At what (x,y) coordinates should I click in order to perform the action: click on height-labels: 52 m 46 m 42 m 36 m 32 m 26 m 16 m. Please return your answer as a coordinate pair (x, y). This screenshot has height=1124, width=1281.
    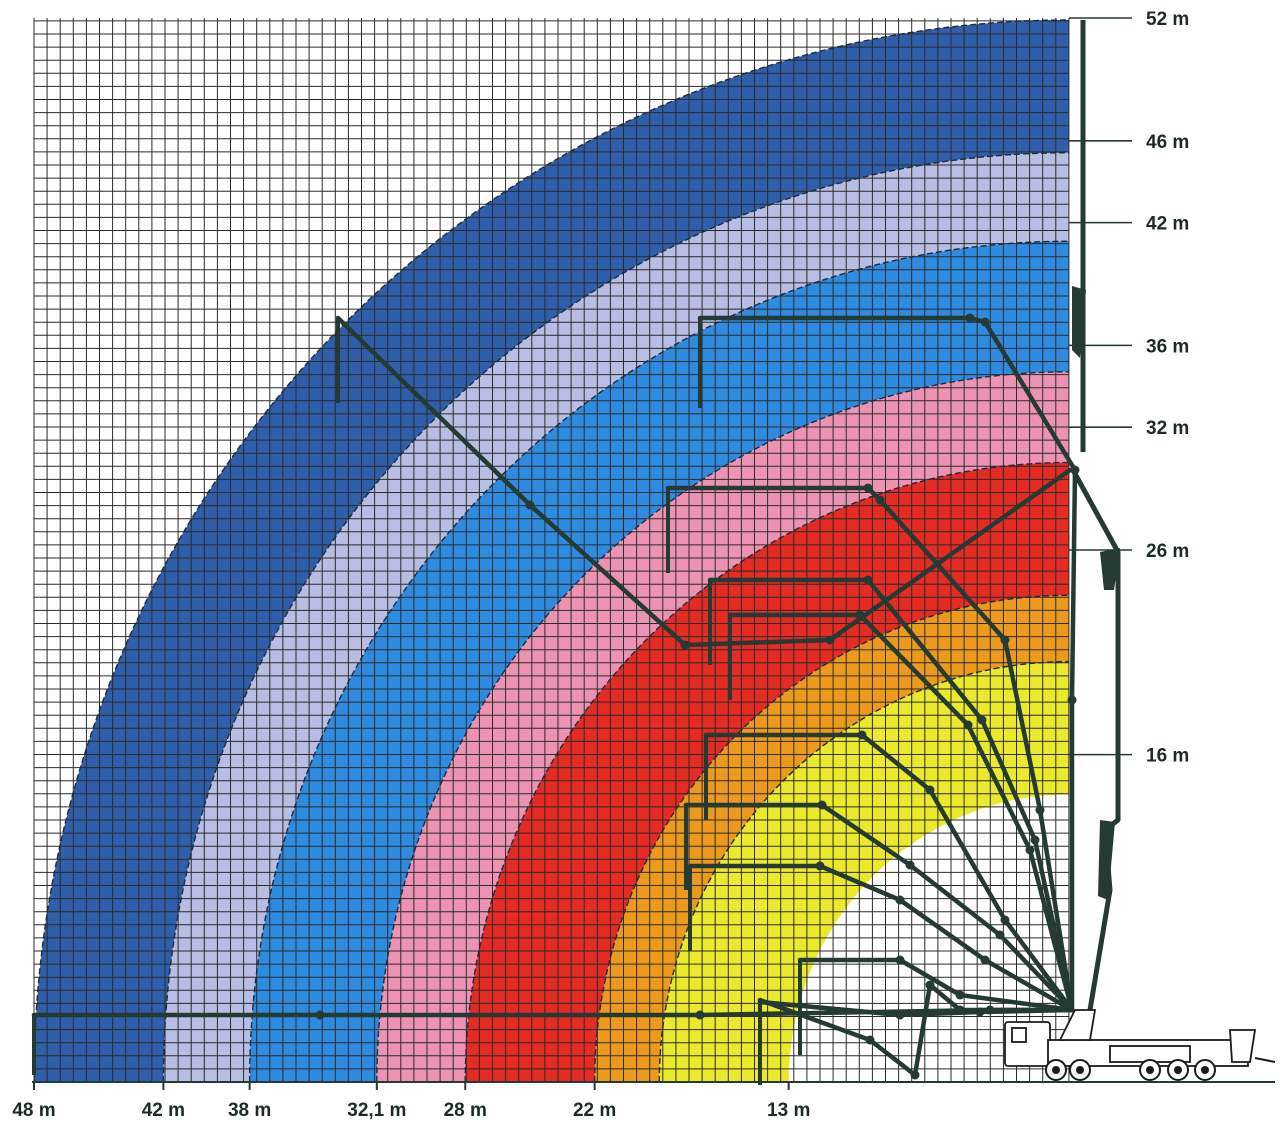
    Looking at the image, I should click on (1129, 388).